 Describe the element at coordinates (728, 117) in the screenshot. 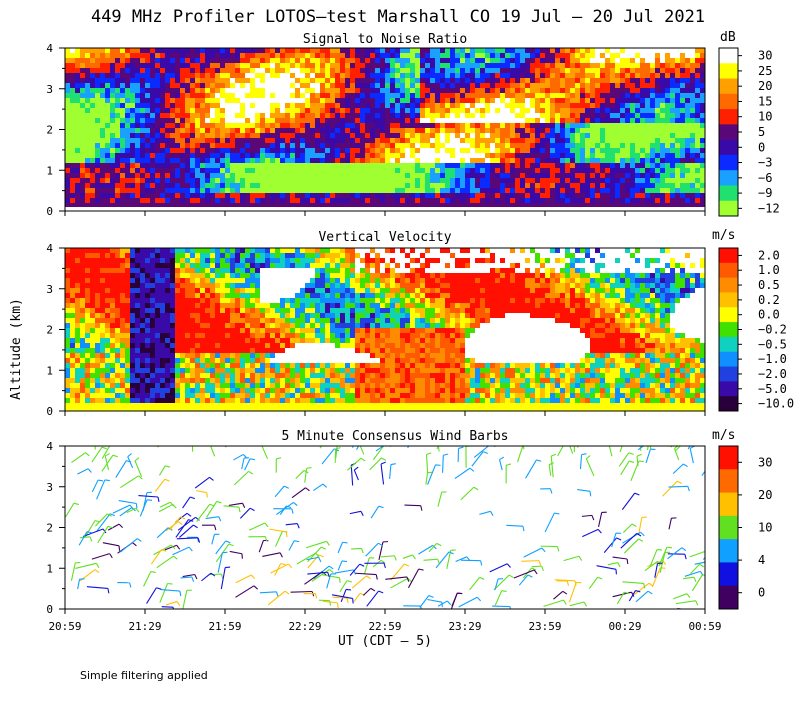

I see `colorbar-swatch` at that location.